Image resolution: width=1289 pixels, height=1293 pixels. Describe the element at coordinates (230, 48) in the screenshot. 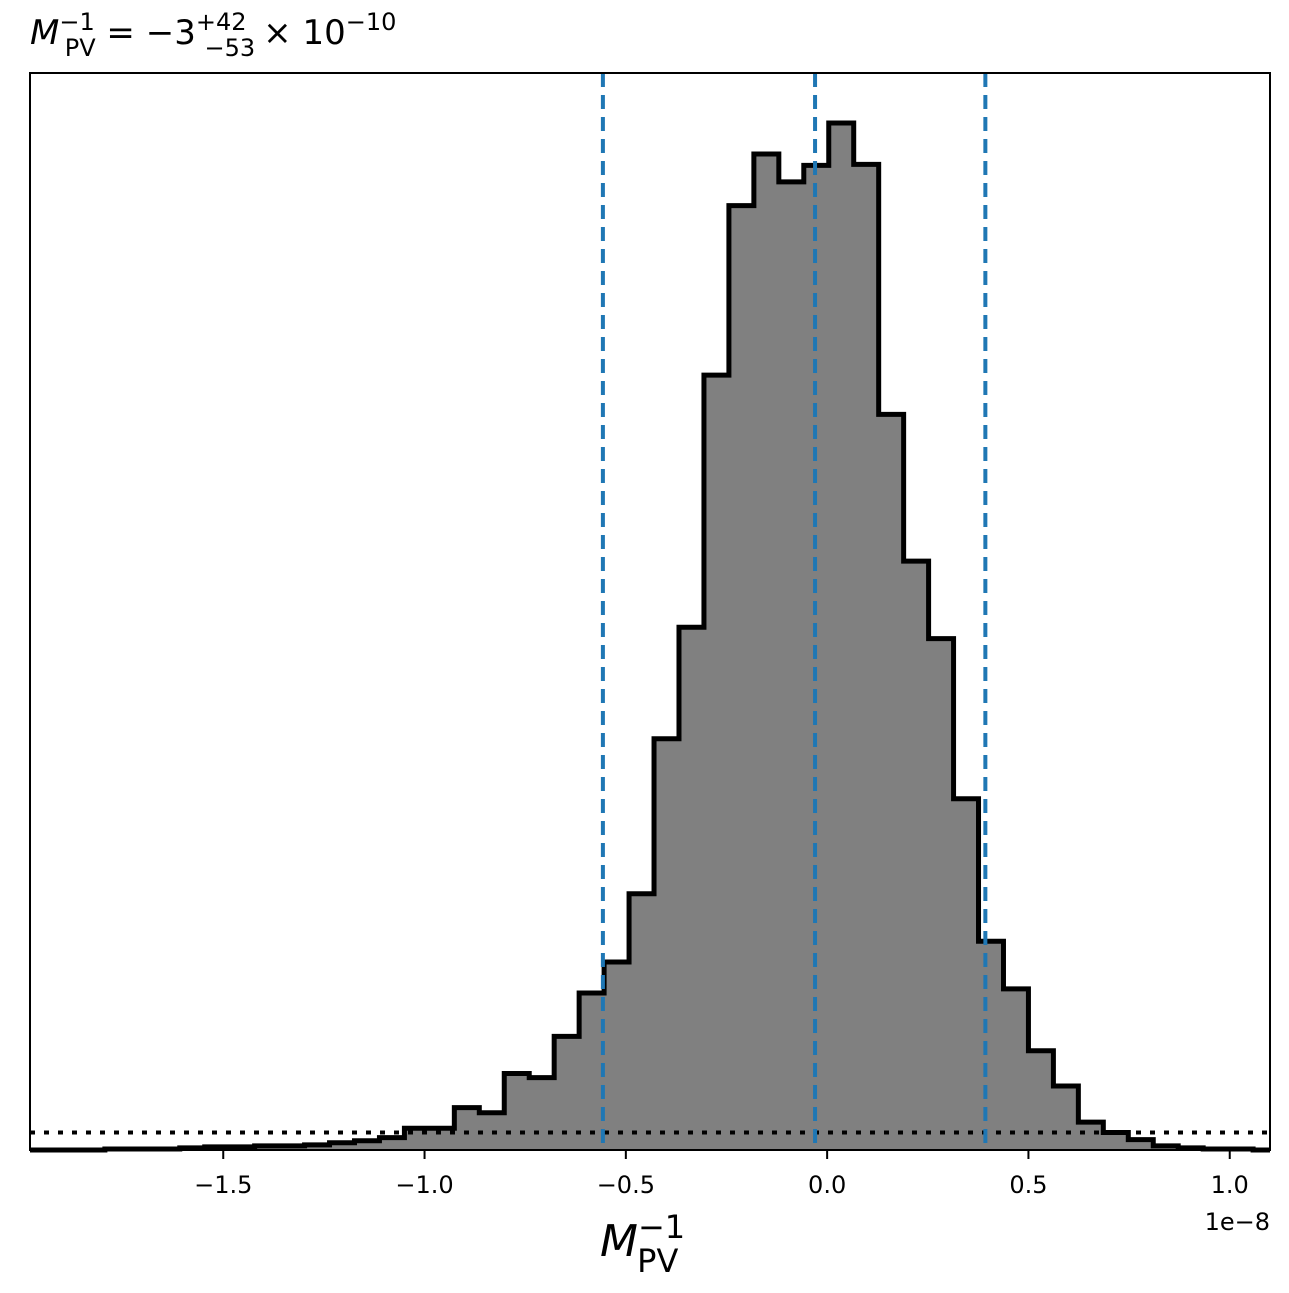

I see `title-err-minus: −53` at that location.